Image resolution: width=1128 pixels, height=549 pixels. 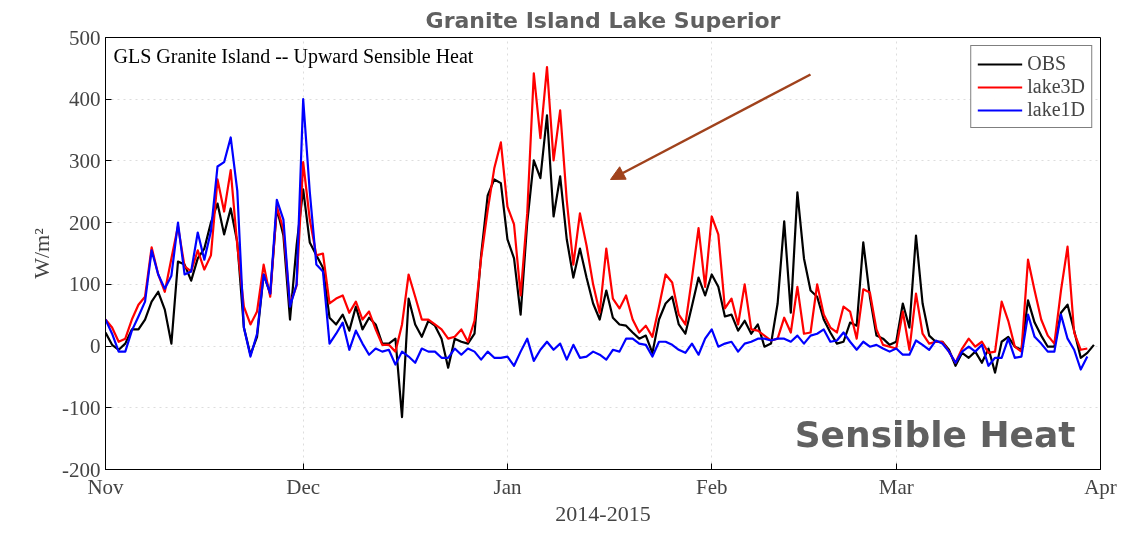 What do you see at coordinates (85, 99) in the screenshot?
I see `y-tick-label: 400` at bounding box center [85, 99].